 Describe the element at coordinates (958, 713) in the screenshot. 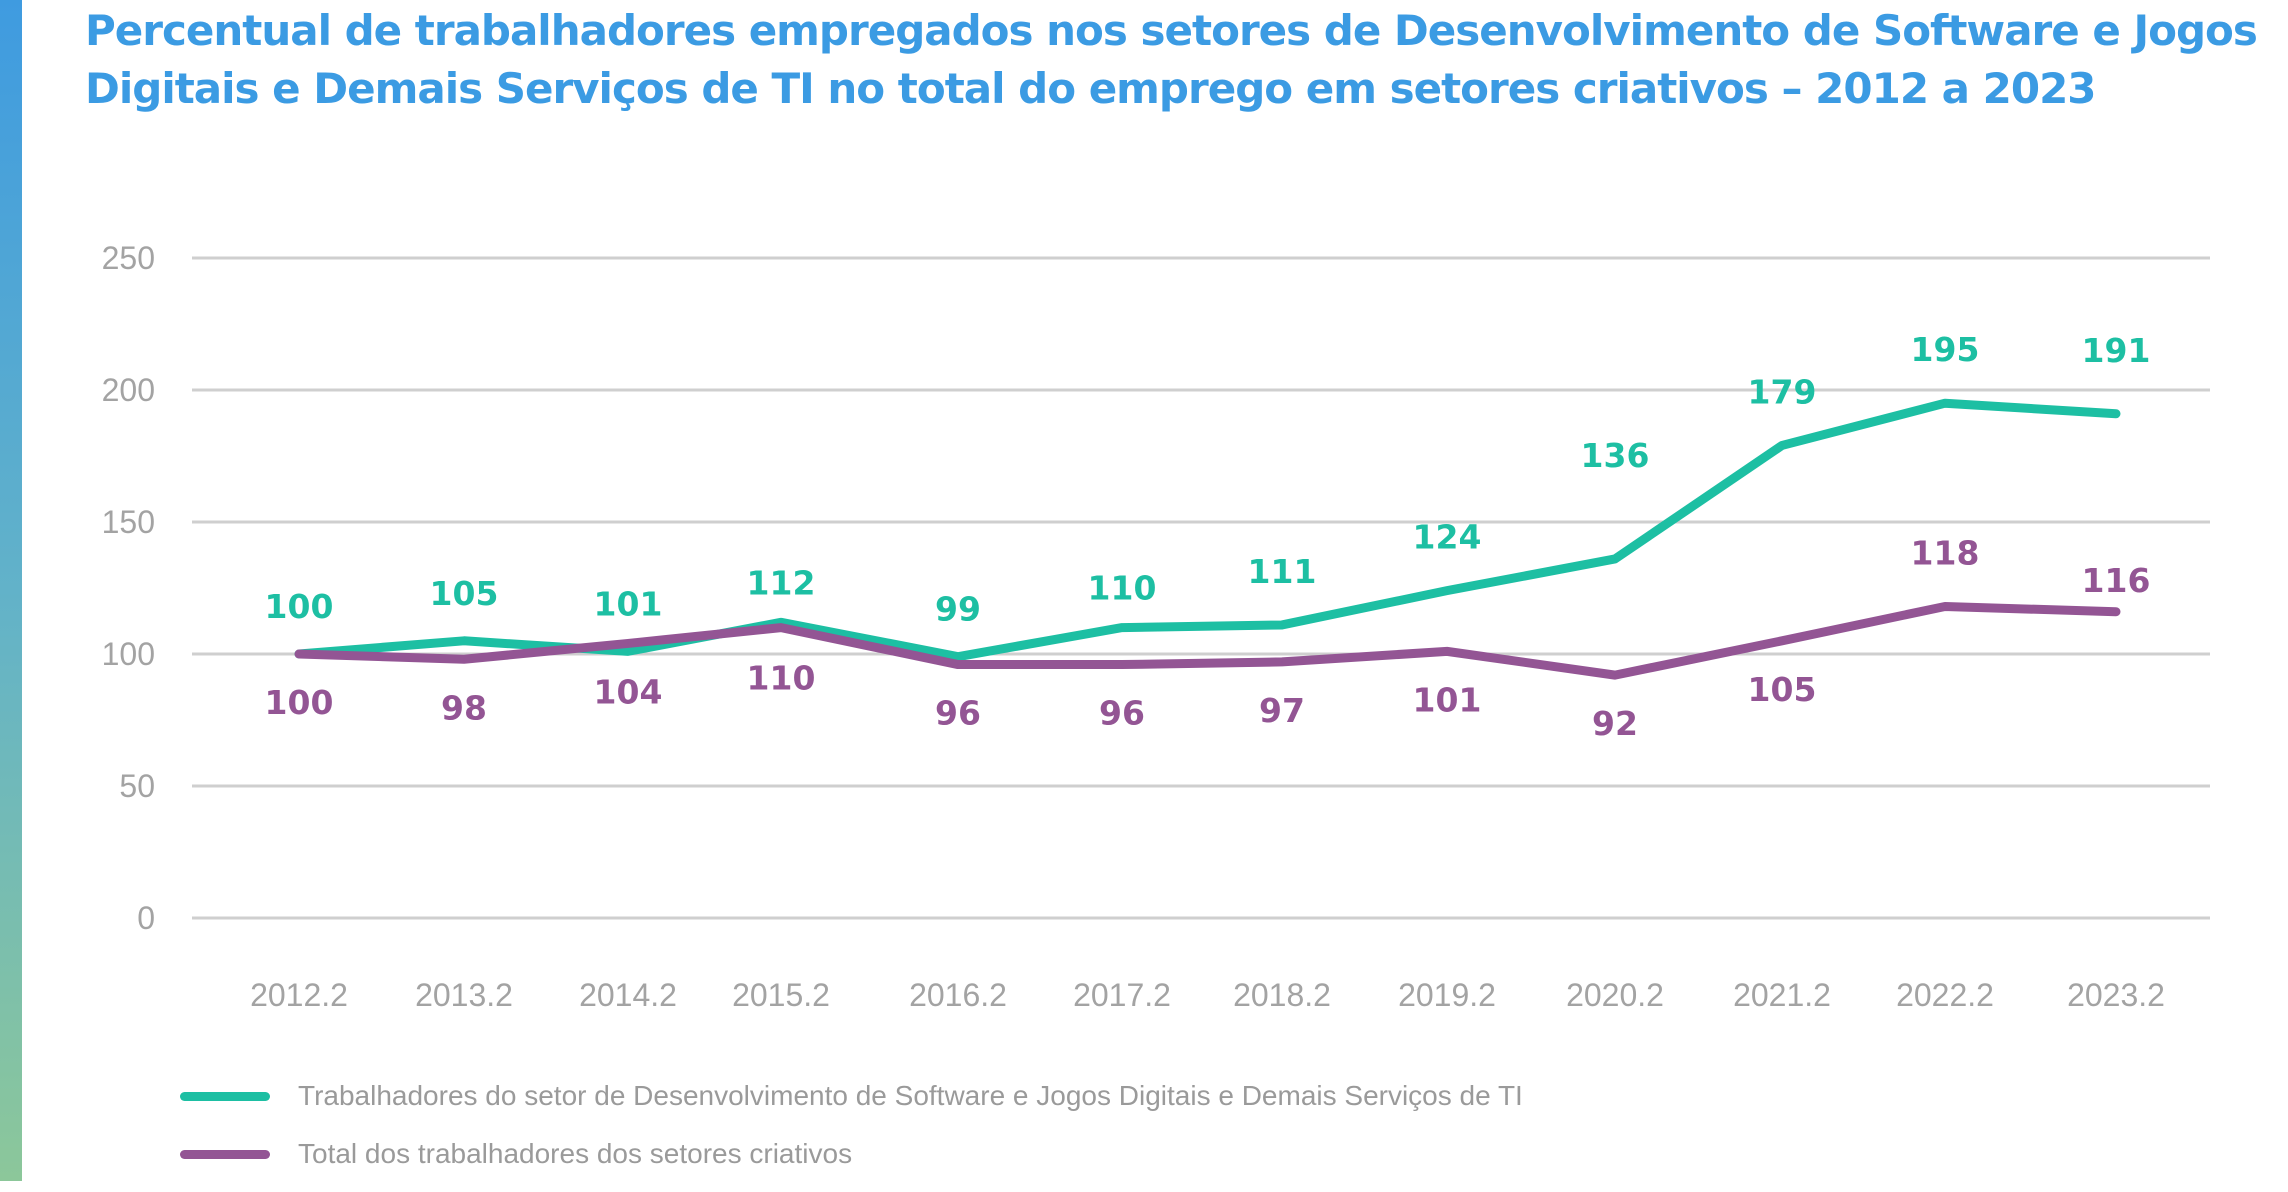

I see `data-label-1-4: 96` at that location.